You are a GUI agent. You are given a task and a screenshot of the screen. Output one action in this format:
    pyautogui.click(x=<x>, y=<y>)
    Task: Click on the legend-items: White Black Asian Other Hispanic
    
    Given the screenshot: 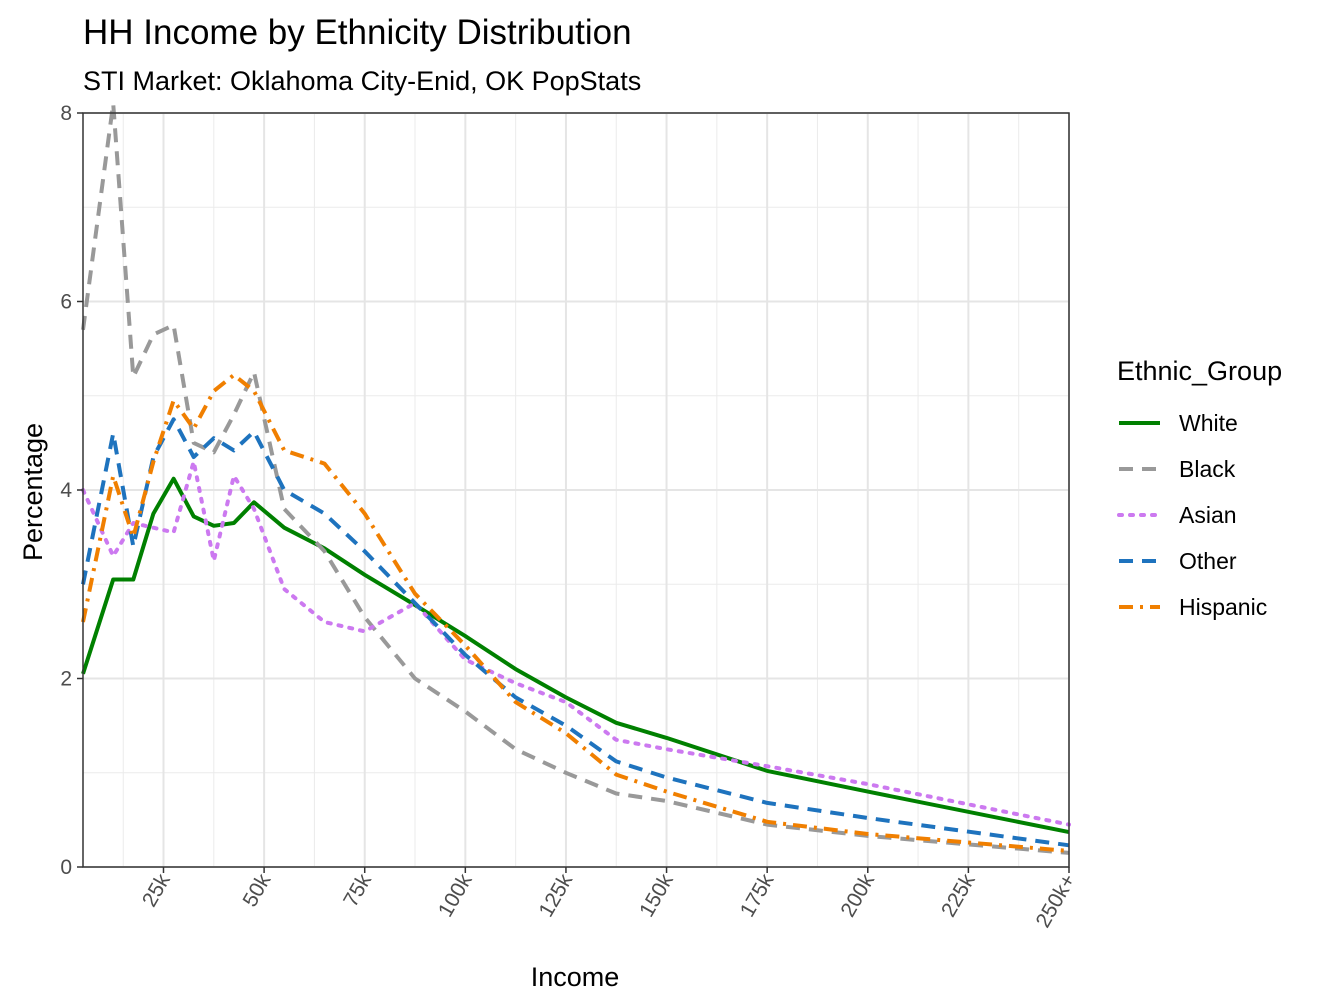 What is the action you would take?
    pyautogui.click(x=1192, y=515)
    